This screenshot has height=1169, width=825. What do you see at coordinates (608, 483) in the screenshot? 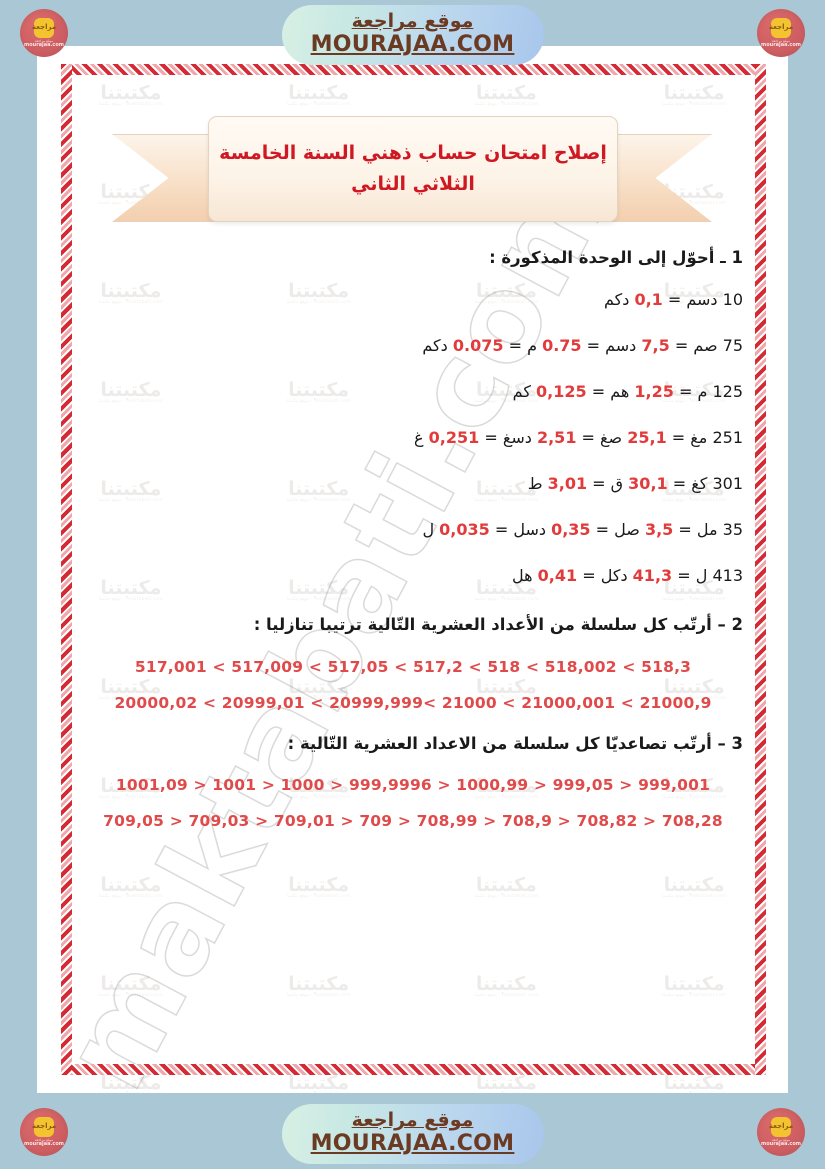
I see `conv-unit-1: ق =` at bounding box center [608, 483].